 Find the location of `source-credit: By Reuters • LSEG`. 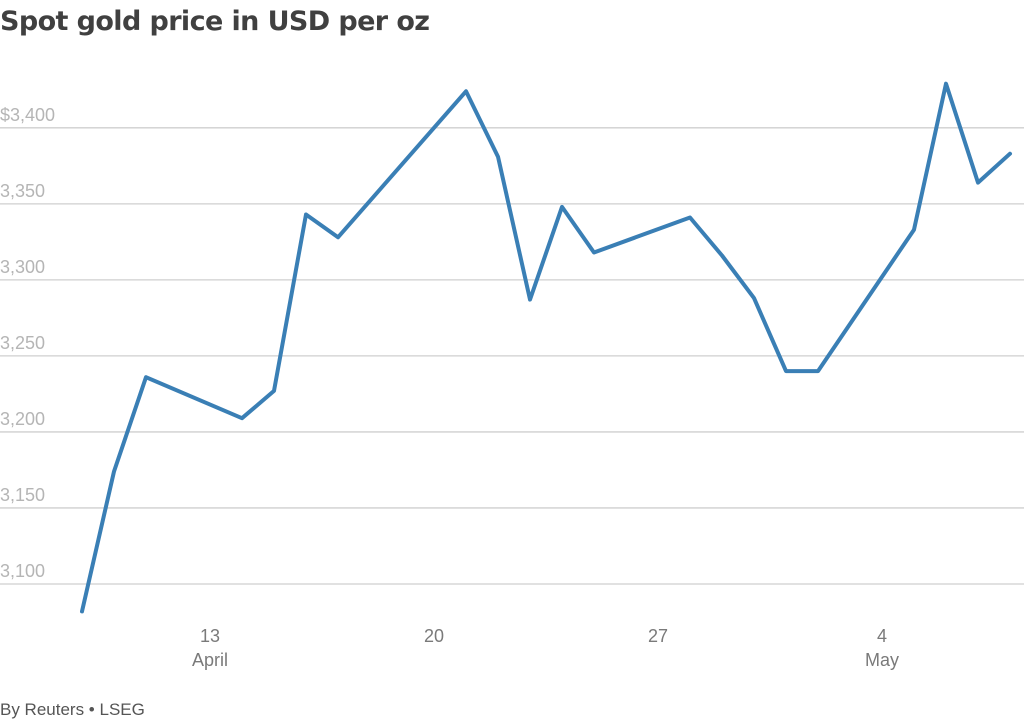

source-credit: By Reuters • LSEG is located at coordinates (72, 709).